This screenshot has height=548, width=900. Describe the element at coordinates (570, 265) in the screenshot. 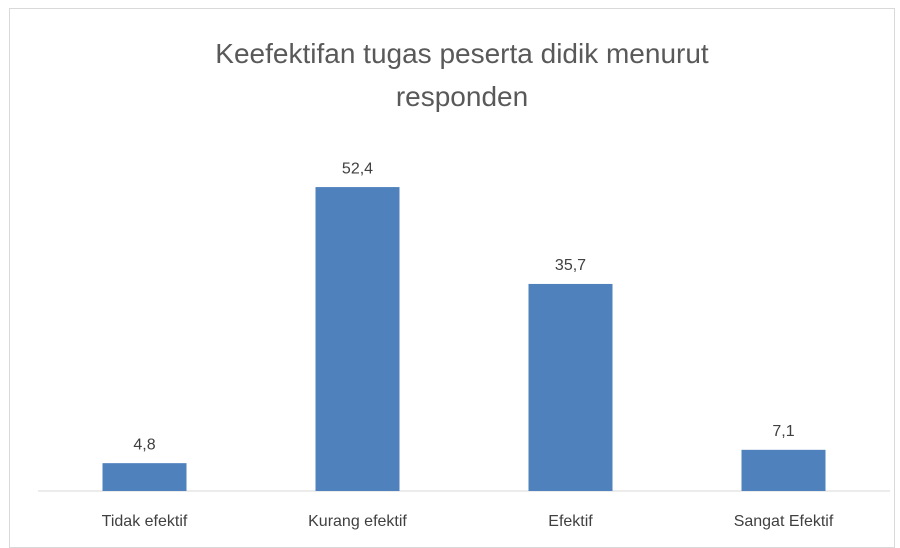

I see `data-label: 35,7` at that location.